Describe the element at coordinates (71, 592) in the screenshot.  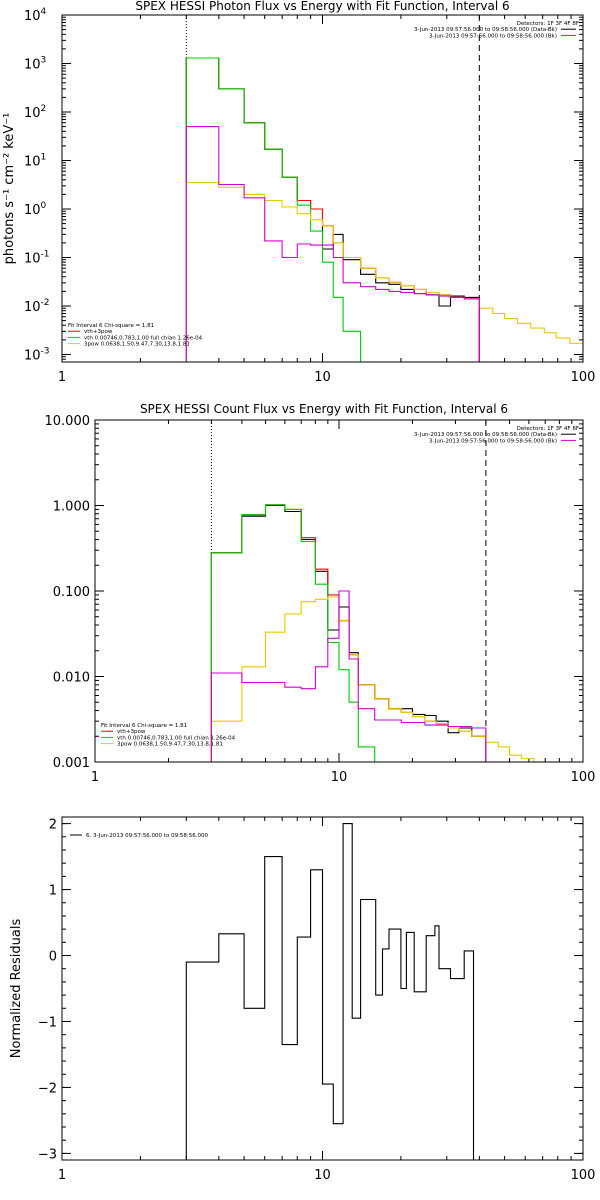
I see `y-tick-label: 0.100` at that location.